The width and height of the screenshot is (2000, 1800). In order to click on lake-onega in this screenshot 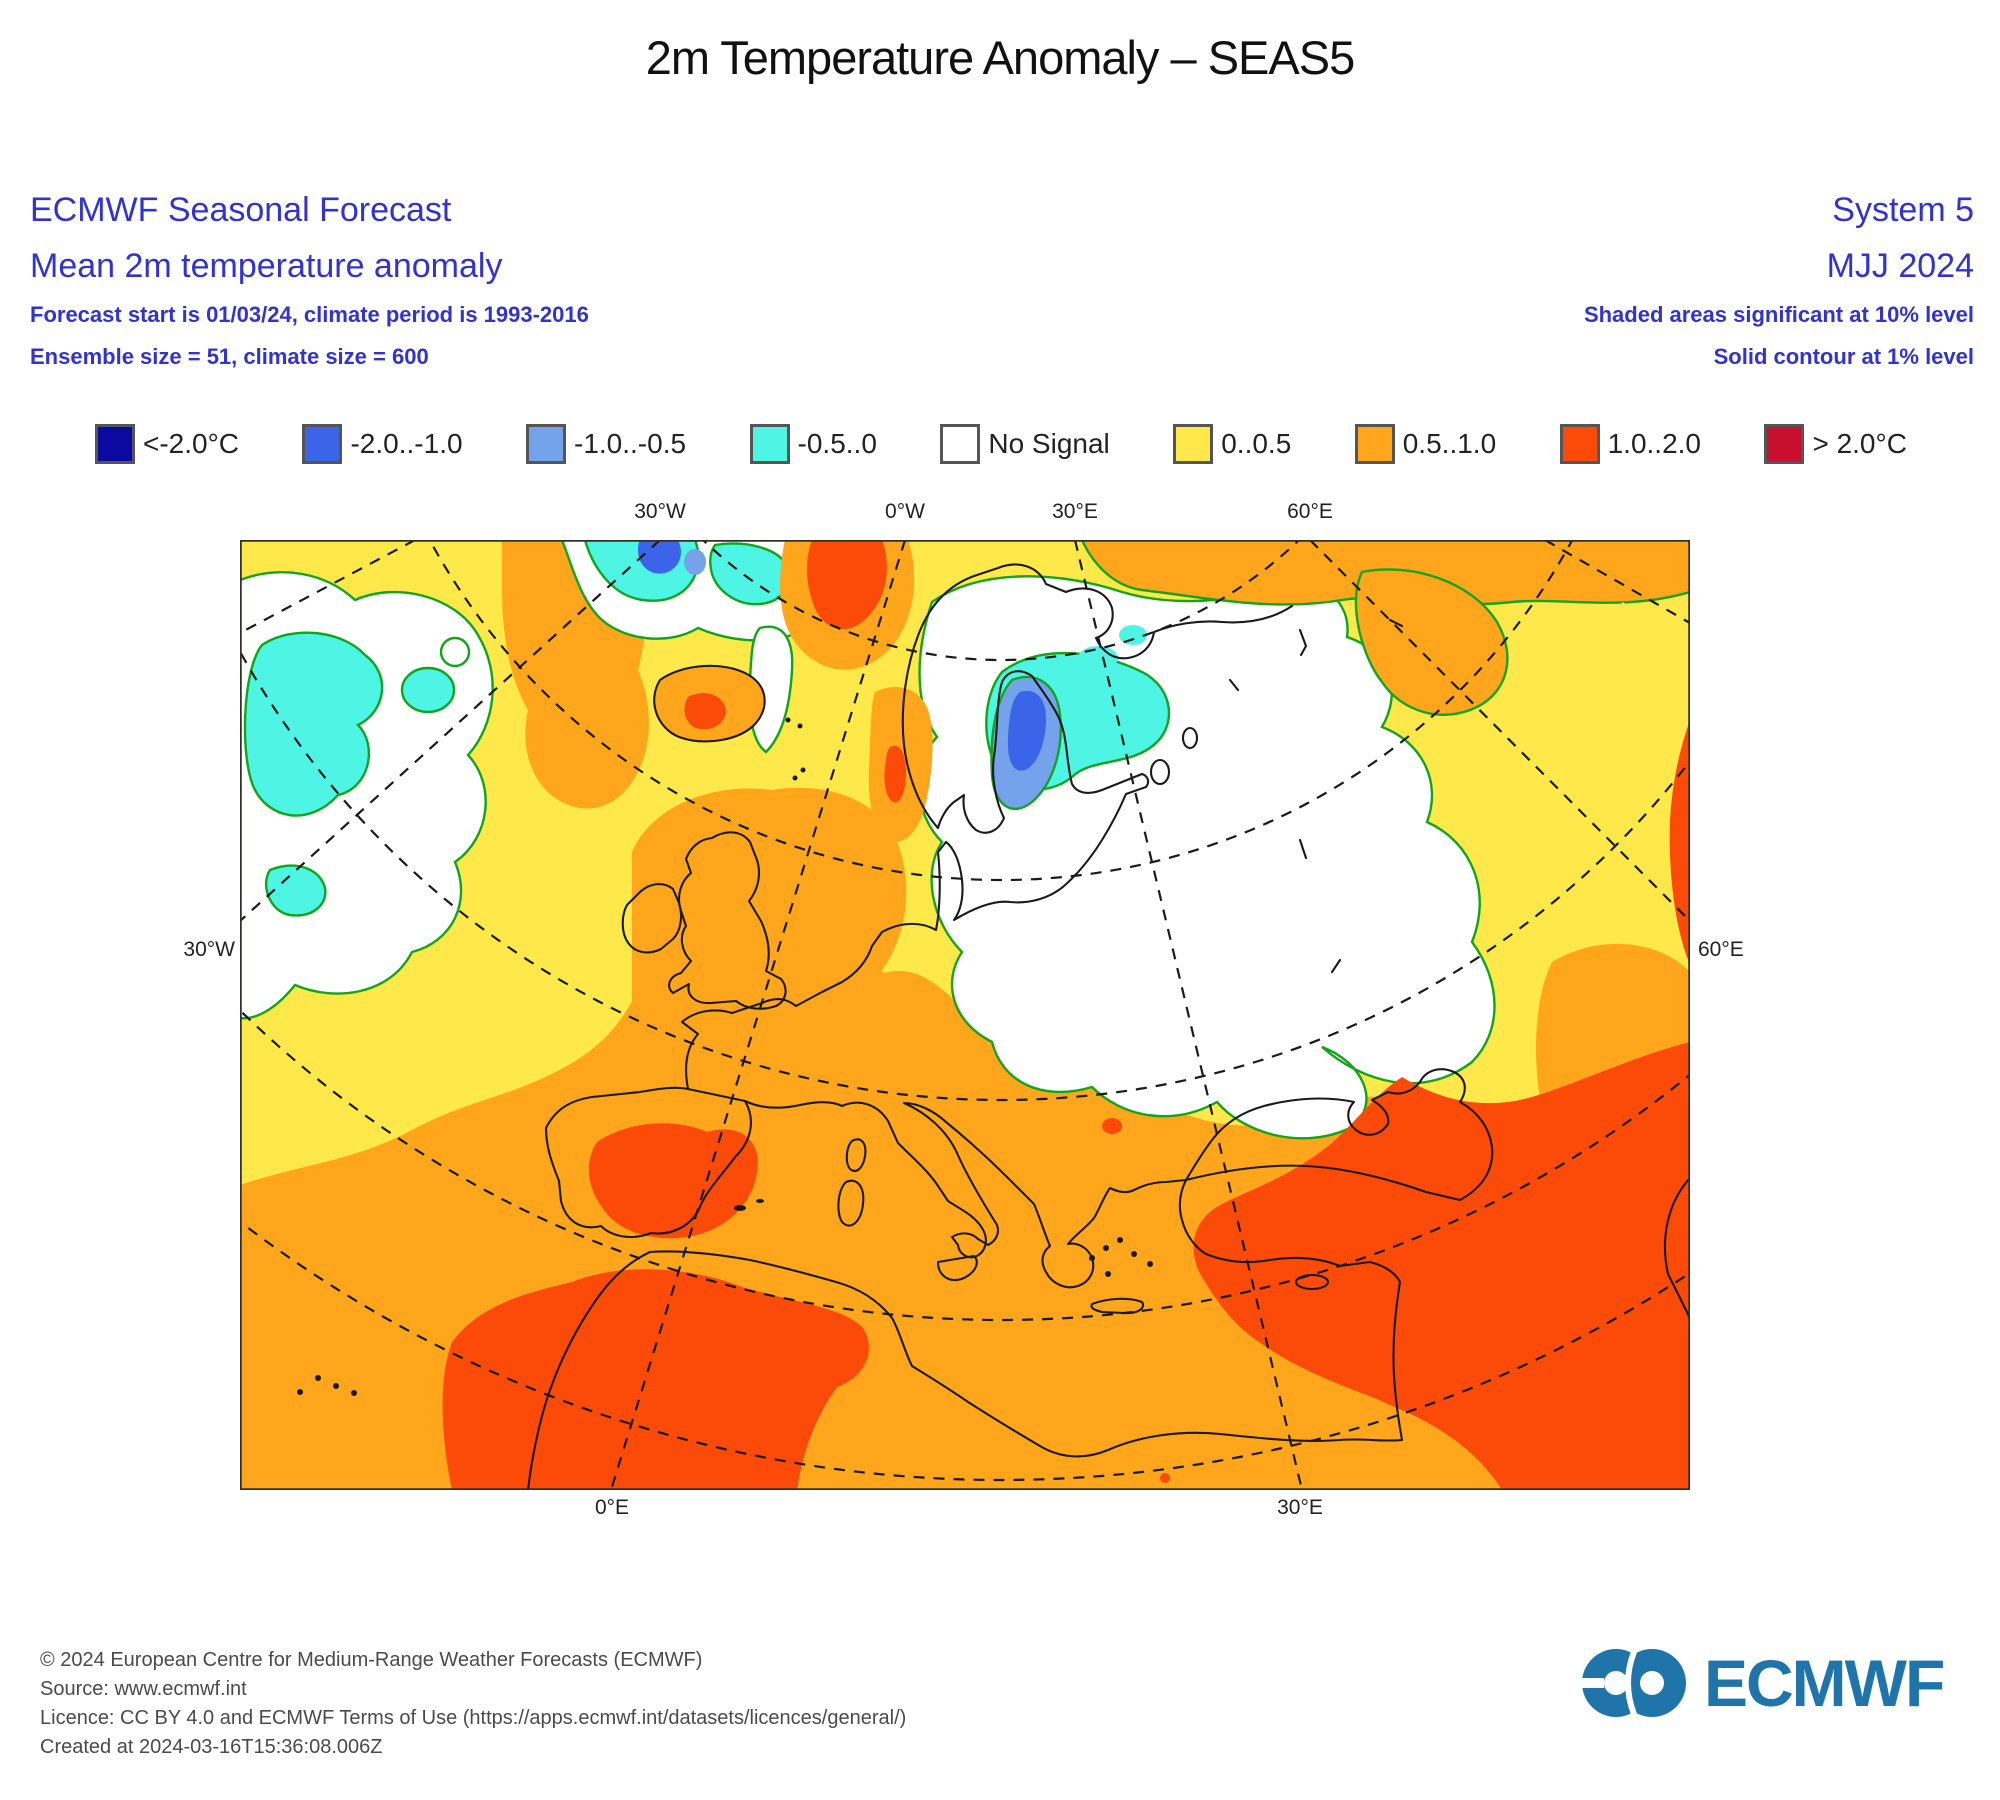, I will do `click(1190, 738)`.